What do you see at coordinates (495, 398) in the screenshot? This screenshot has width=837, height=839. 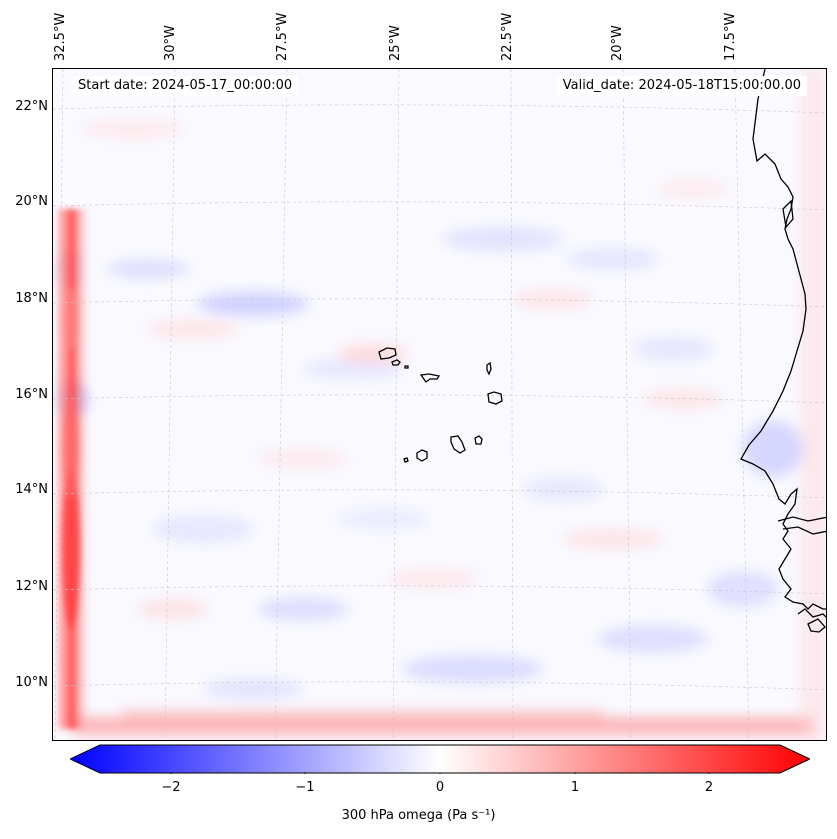 I see `island-boa-vista` at bounding box center [495, 398].